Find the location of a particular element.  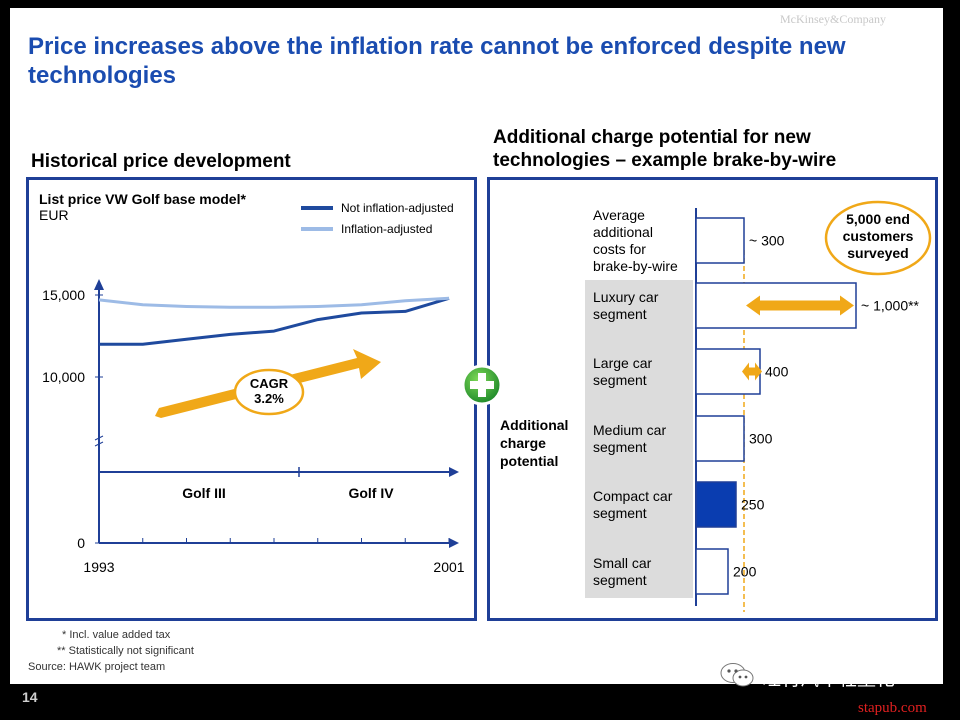

category-label: costs for is located at coordinates (619, 249).